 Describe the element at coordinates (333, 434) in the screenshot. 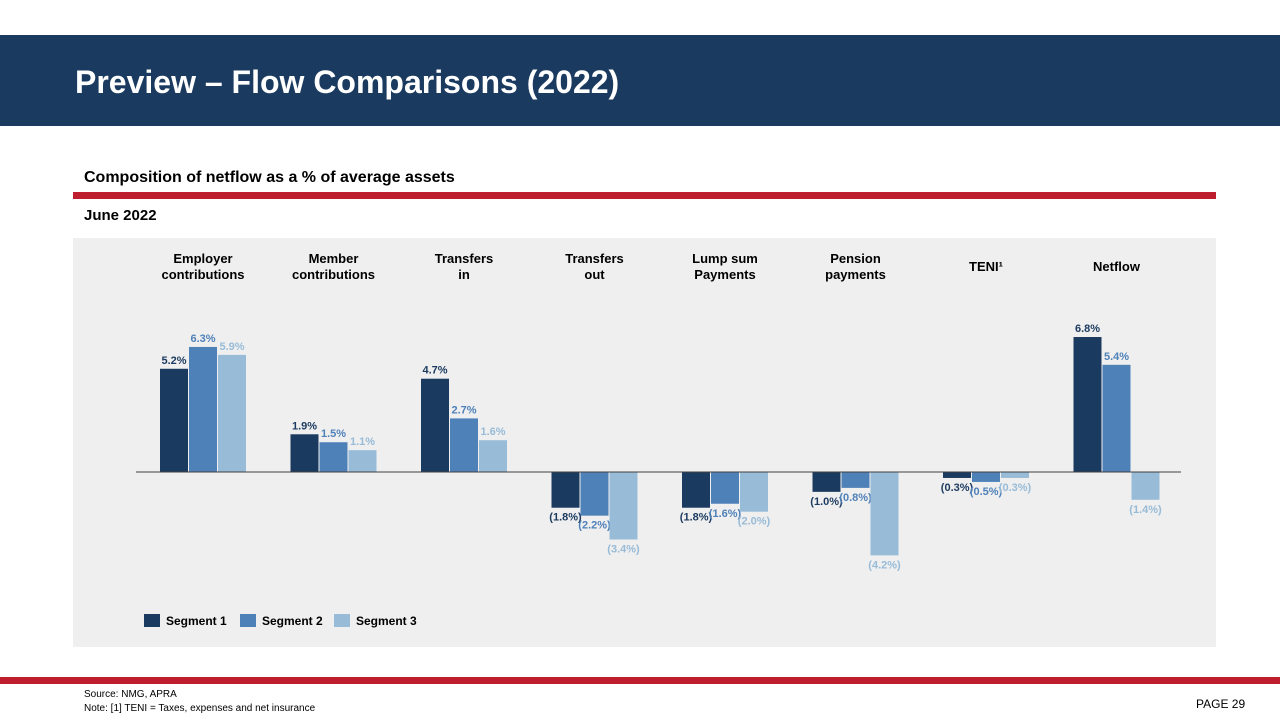

I see `data-label: 1.5%` at that location.